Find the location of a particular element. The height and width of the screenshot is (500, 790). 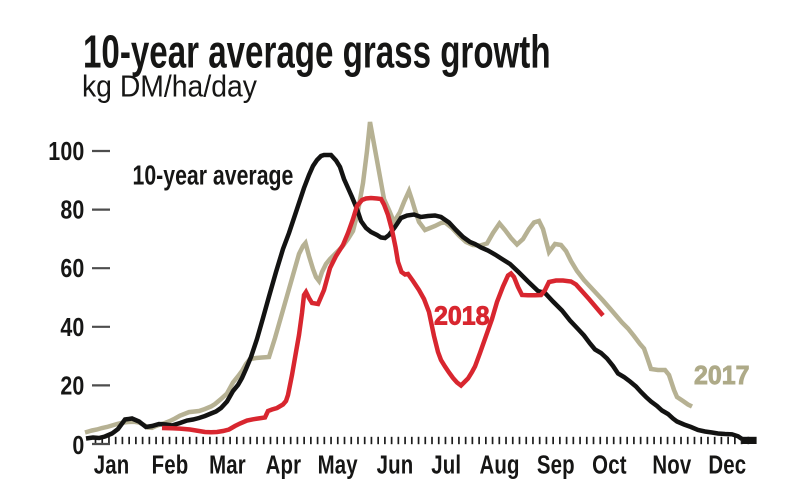

svg-text: Jun is located at coordinates (395, 464).